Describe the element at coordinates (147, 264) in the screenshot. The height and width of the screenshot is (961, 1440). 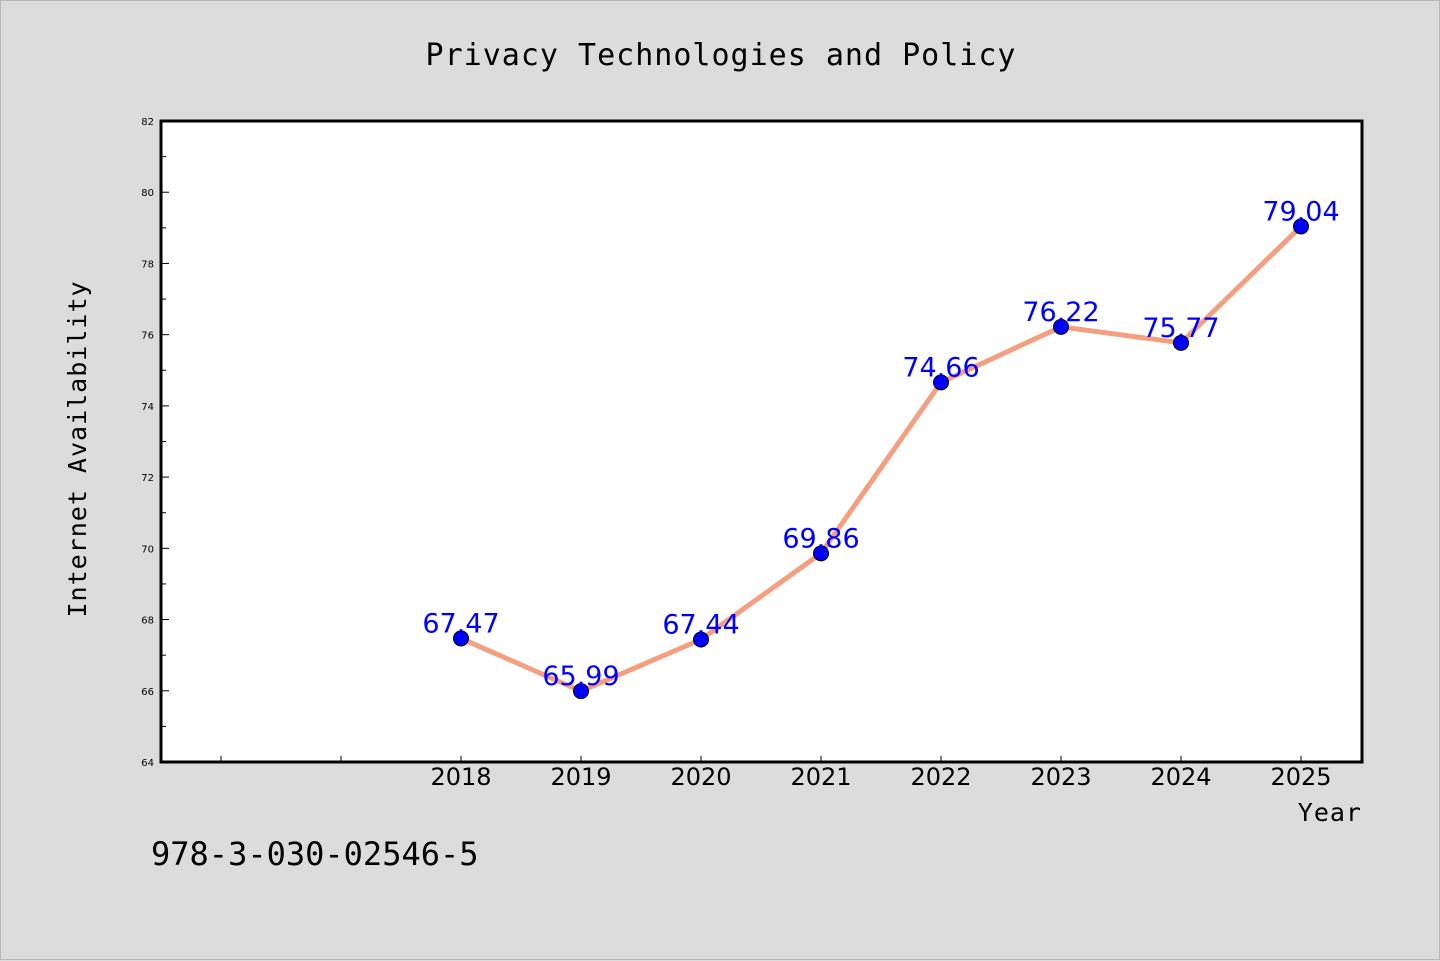
I see `y-tick-label: 78` at that location.